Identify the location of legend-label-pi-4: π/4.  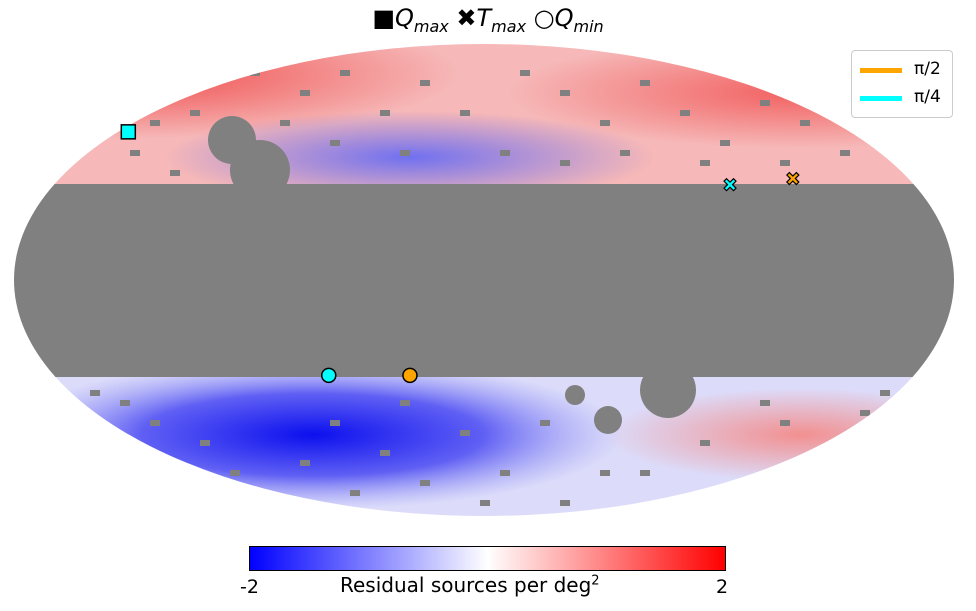
(927, 97).